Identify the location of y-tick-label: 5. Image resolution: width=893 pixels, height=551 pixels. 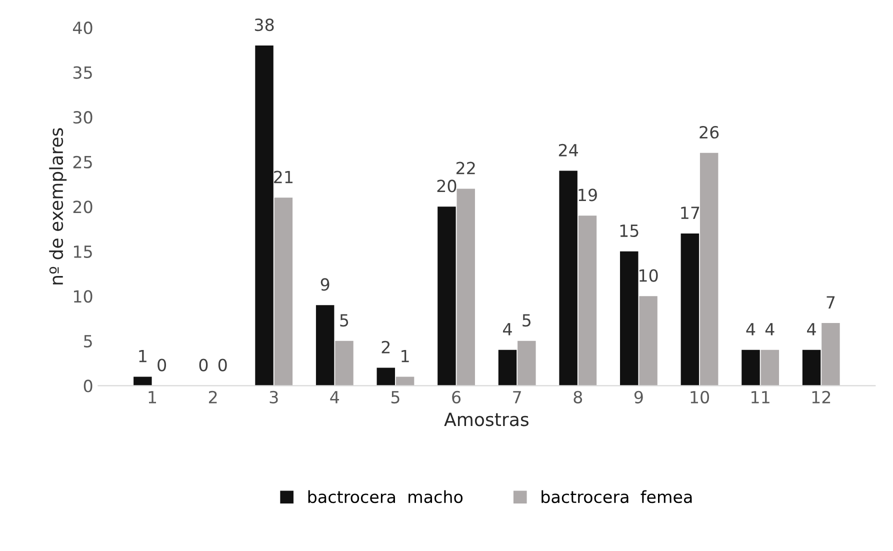
(88, 341).